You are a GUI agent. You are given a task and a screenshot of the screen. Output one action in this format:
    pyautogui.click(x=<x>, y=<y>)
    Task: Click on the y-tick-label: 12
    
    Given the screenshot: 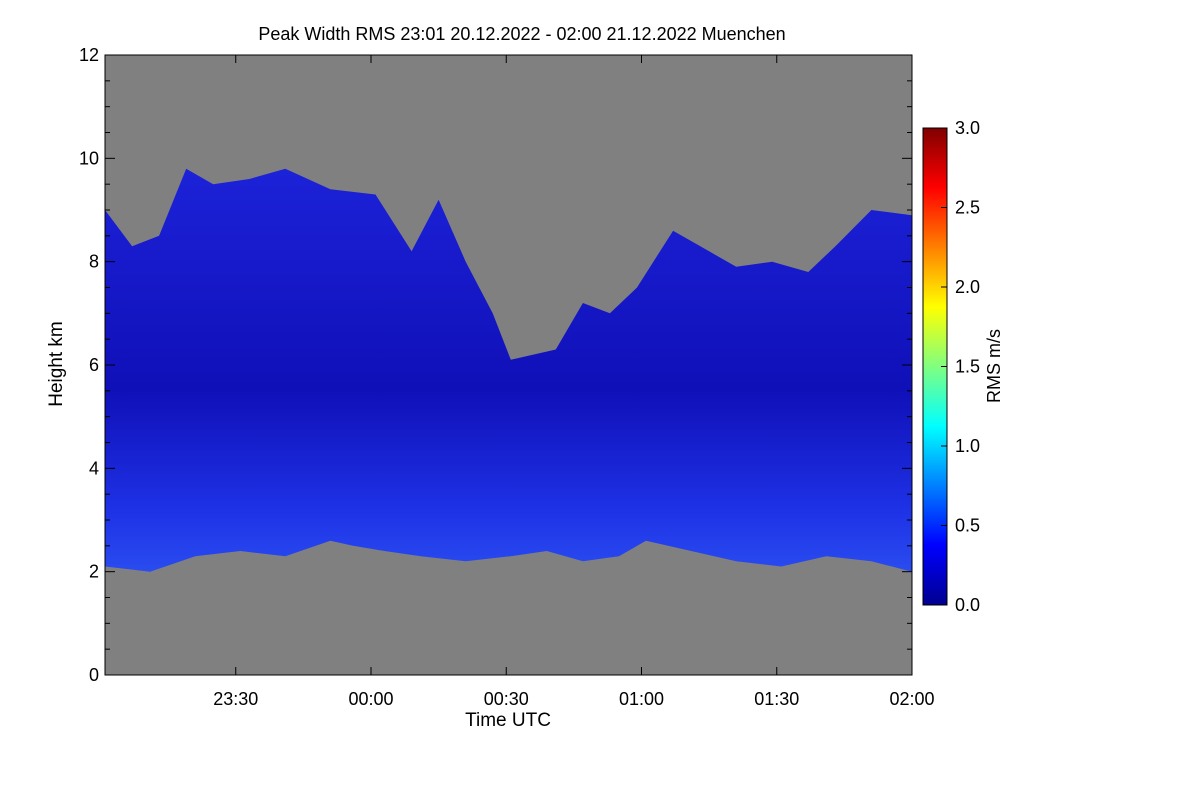 What is the action you would take?
    pyautogui.click(x=89, y=55)
    